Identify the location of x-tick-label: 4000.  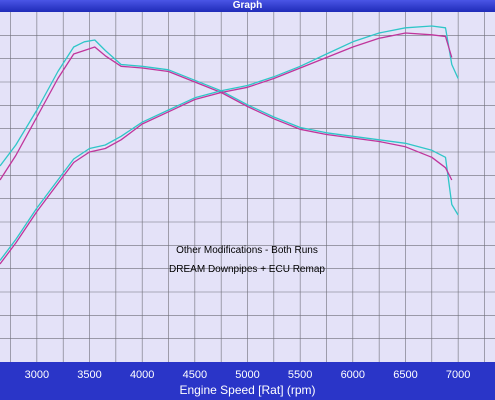
(142, 375).